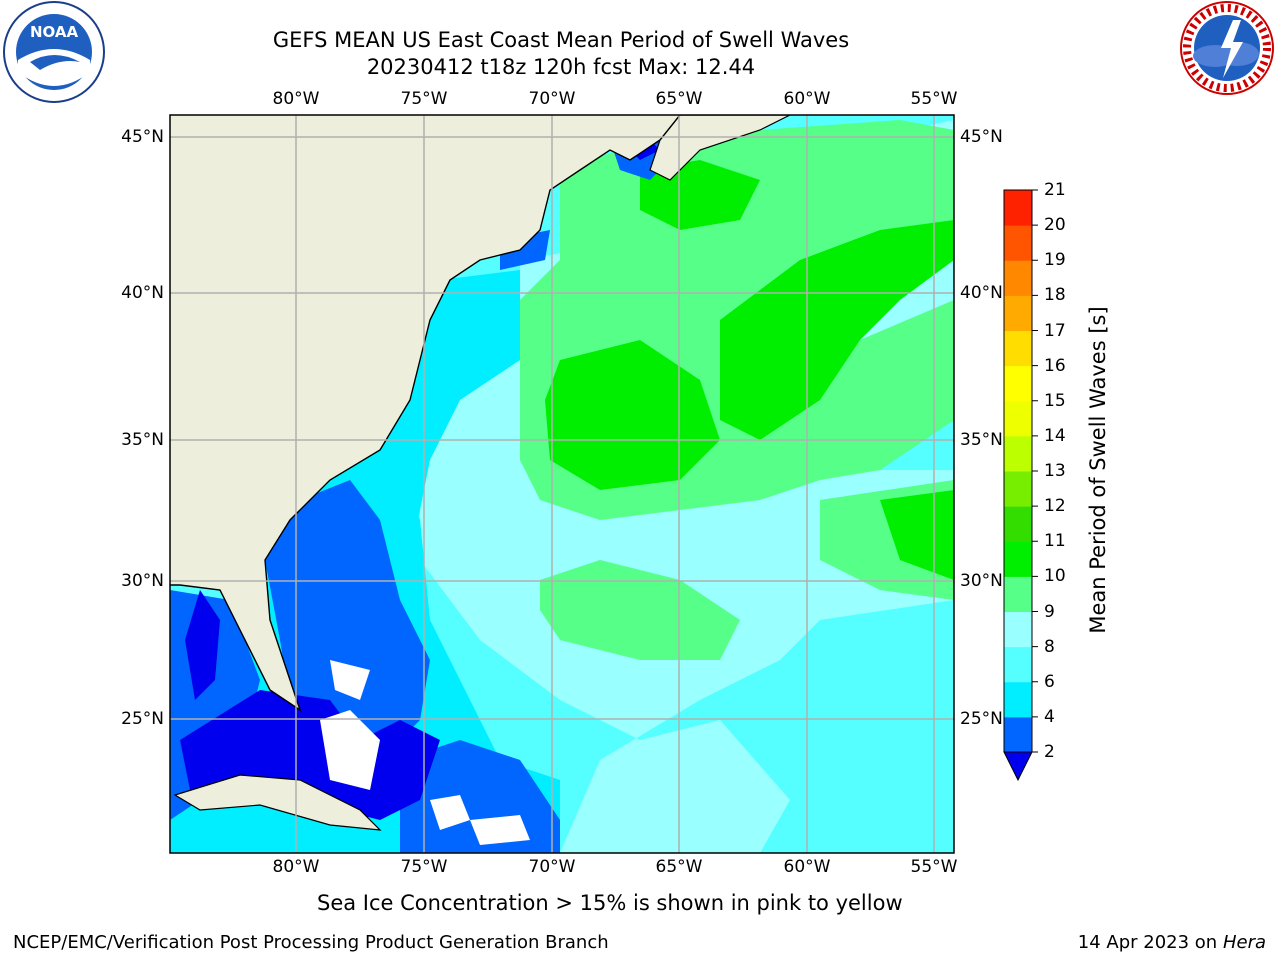  Describe the element at coordinates (142, 137) in the screenshot. I see `lat-label-left-45n: 45°N` at that location.